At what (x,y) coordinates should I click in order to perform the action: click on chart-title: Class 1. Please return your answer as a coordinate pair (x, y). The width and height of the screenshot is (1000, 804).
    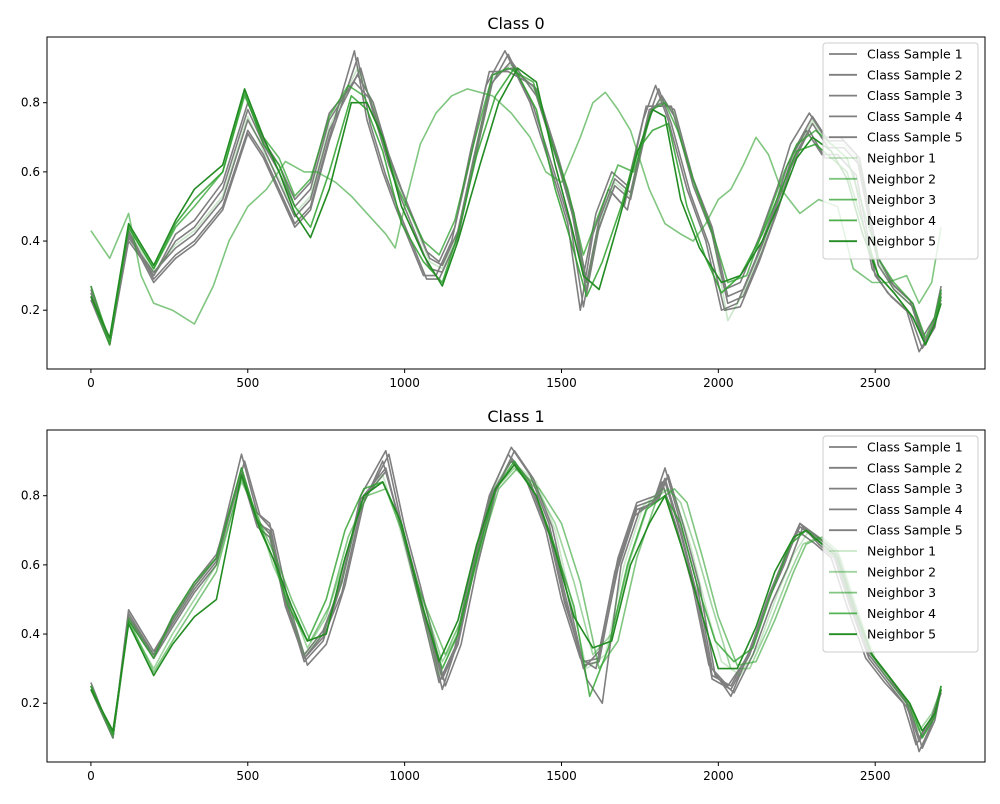
    Looking at the image, I should click on (515, 416).